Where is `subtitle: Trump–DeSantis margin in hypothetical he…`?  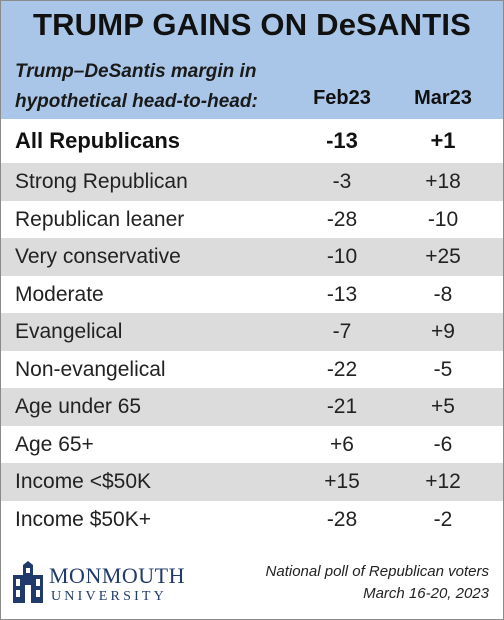
subtitle: Trump–DeSantis margin in hypothetical he… is located at coordinates (175, 87).